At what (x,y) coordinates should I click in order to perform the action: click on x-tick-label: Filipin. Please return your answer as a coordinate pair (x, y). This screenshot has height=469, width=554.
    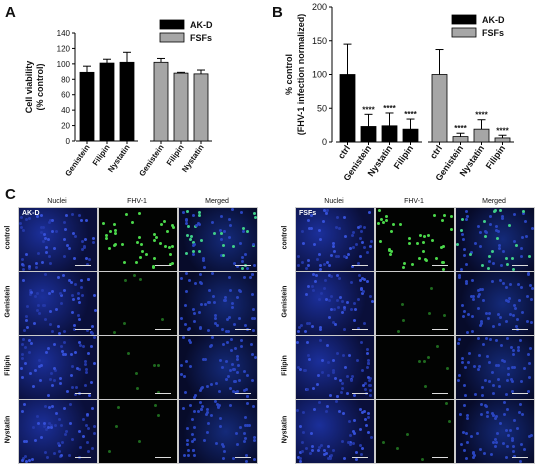
    Looking at the image, I should click on (403, 156).